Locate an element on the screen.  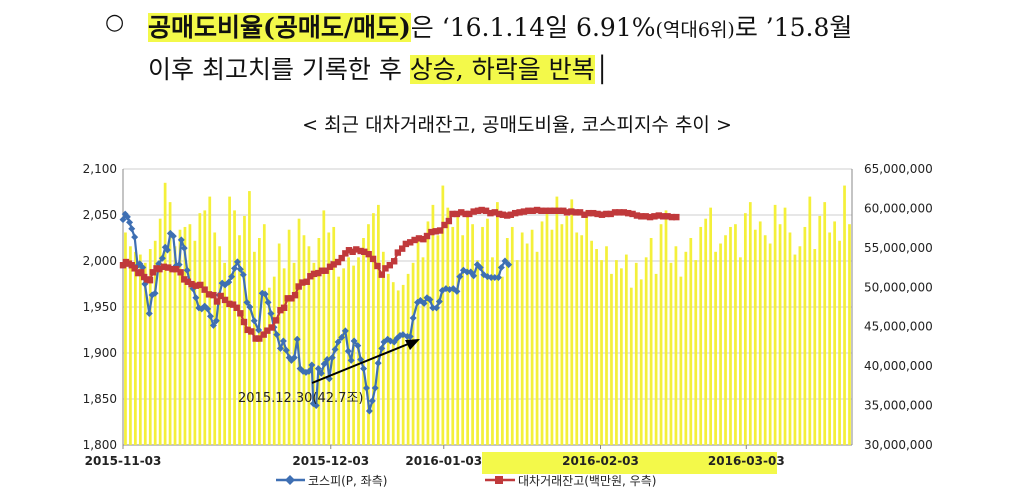
headline-text-b: 로 ’15.8월 is located at coordinates (793, 27).